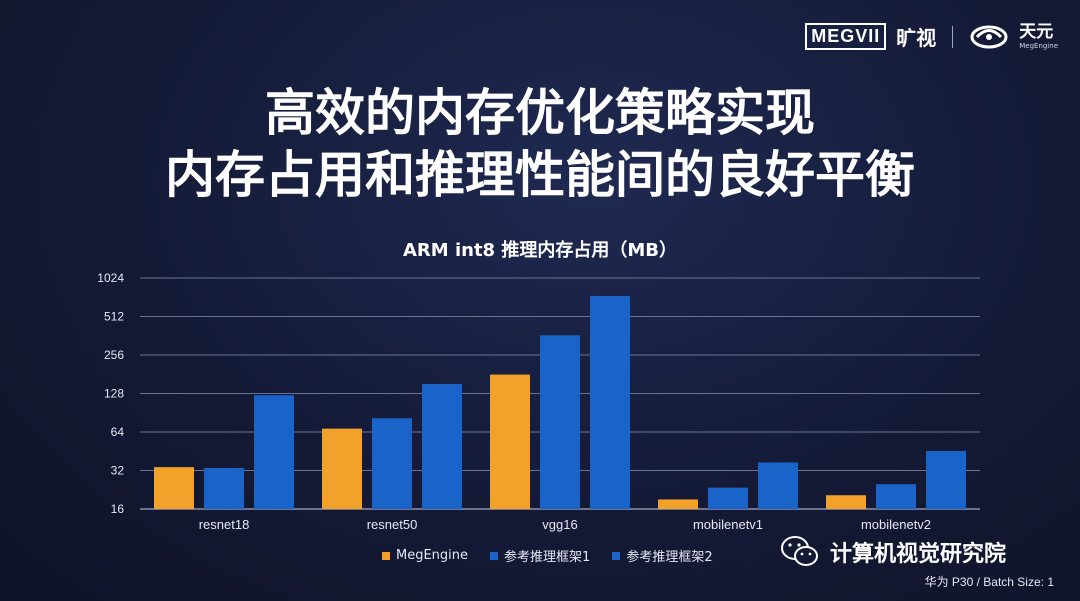 The height and width of the screenshot is (601, 1080). I want to click on legend-label-framework1: 参考推理框架1, so click(547, 557).